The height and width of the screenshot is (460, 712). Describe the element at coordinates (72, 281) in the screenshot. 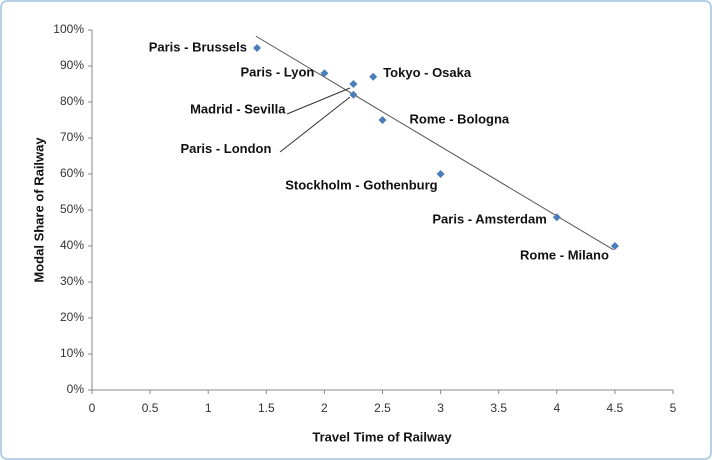

I see `y-tick-label: 30%` at that location.